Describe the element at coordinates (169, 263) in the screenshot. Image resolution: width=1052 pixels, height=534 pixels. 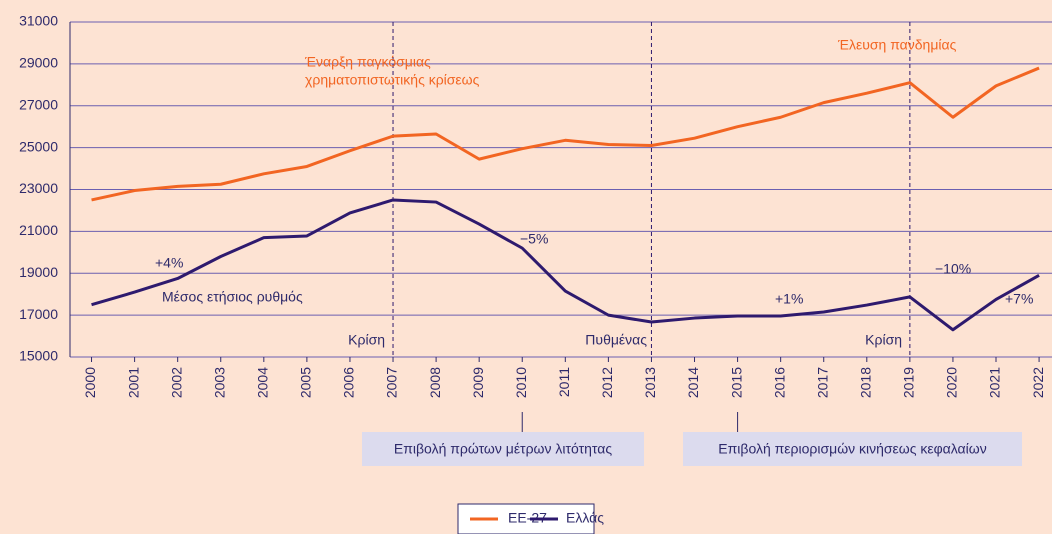
I see `annotation: +4%` at that location.